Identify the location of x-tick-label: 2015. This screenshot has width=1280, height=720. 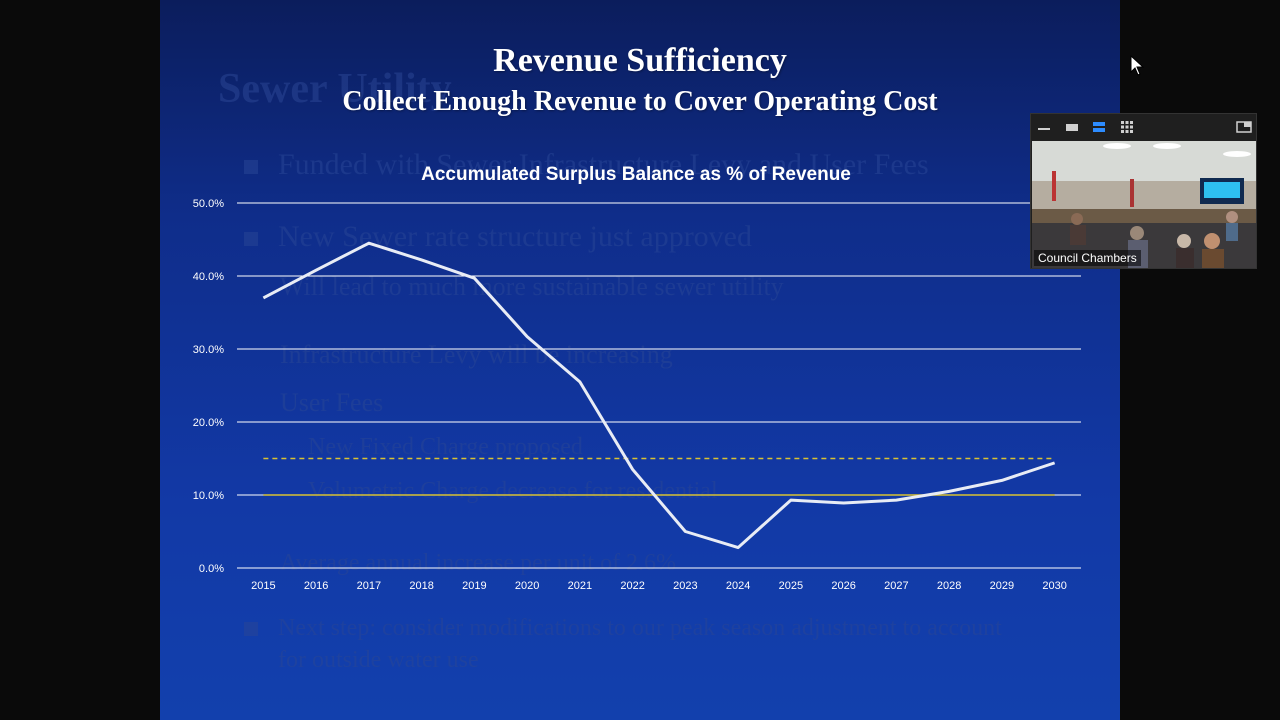
(263, 586).